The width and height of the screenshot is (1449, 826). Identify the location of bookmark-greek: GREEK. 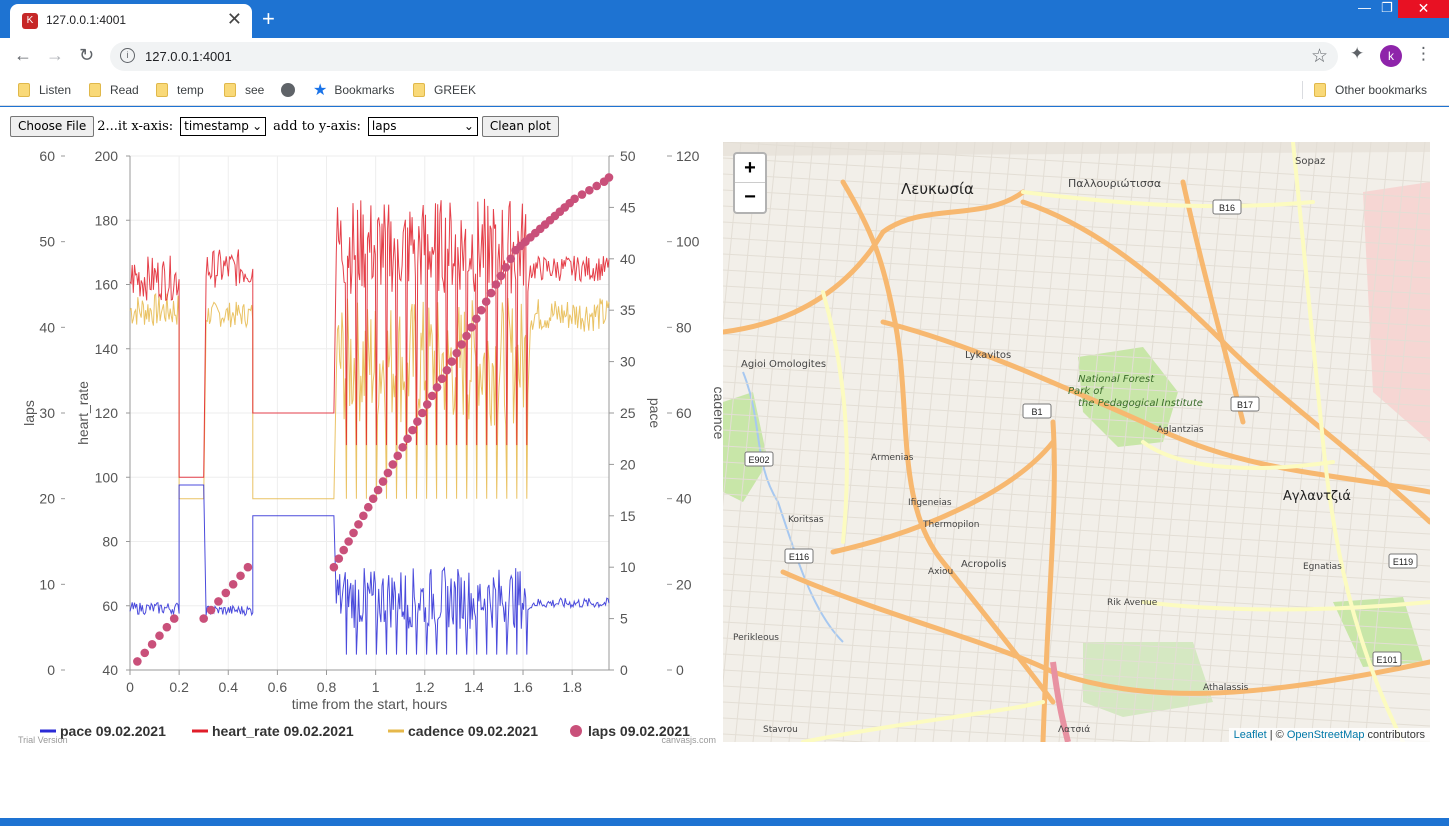
(444, 90).